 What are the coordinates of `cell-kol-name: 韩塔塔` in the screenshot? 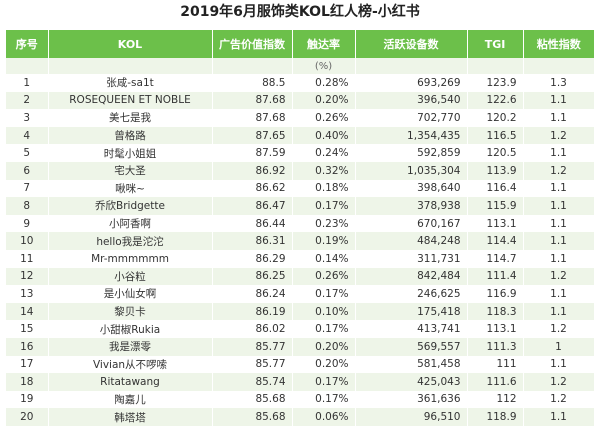 It's located at (130, 417).